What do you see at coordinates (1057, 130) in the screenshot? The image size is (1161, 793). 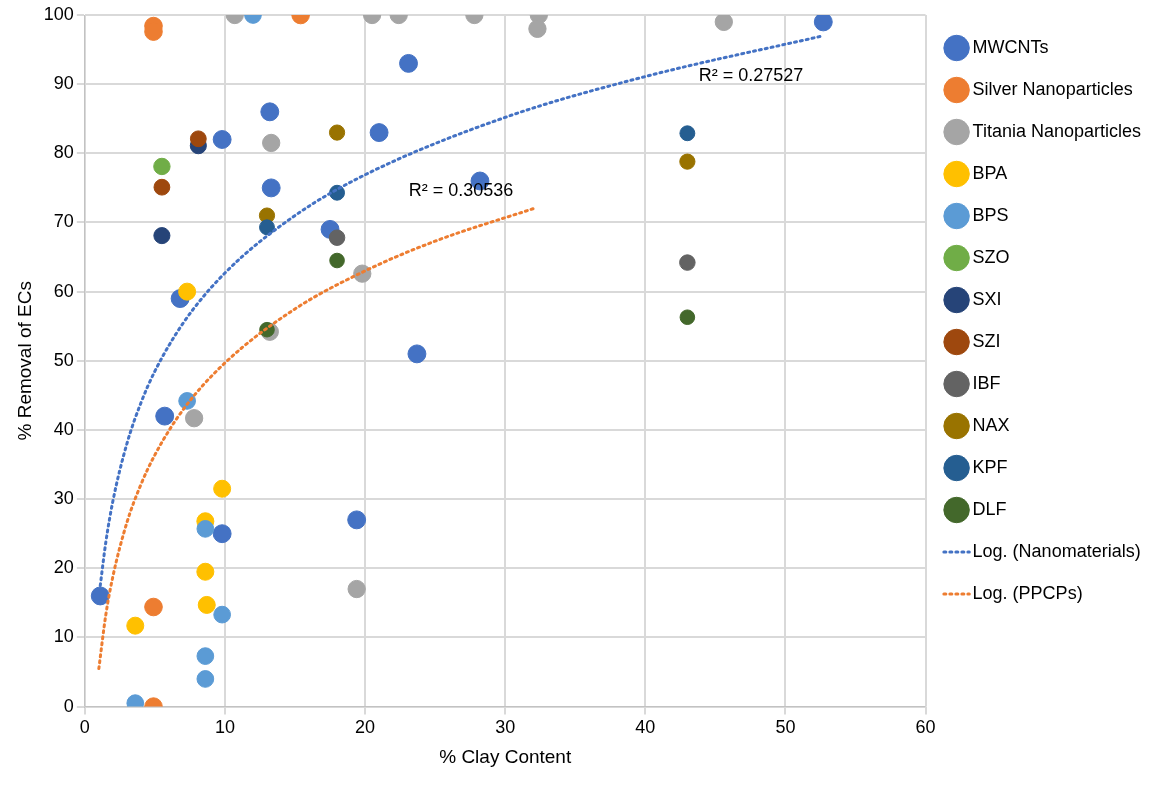 I see `legend-label: Titania Nanoparticles` at bounding box center [1057, 130].